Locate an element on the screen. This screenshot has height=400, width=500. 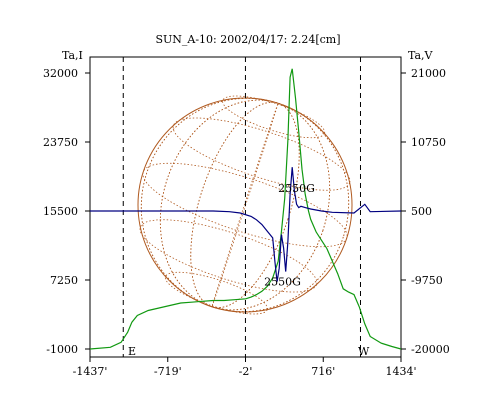
y-left-tick-label: 15500 is located at coordinates (60, 211).